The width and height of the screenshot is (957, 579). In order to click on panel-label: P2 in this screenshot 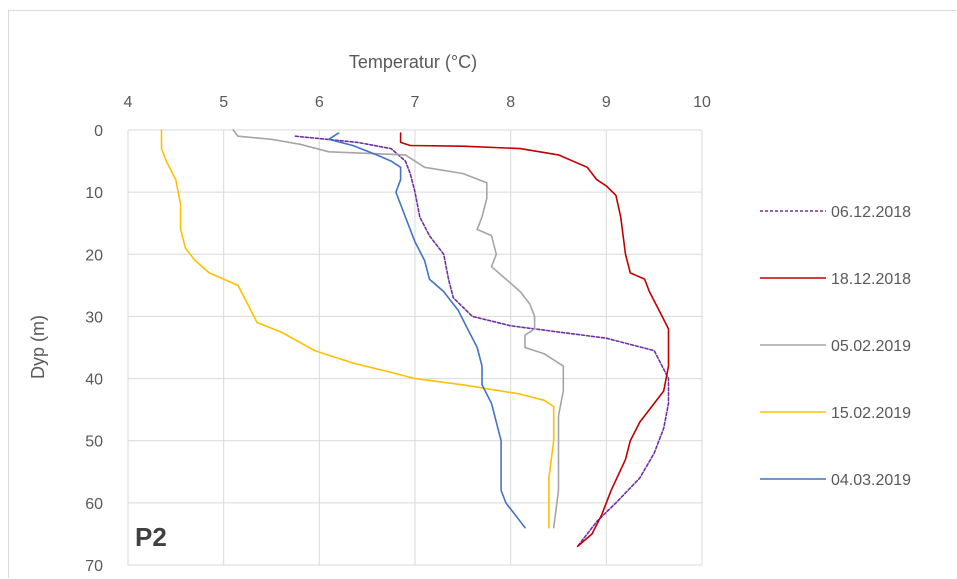, I will do `click(151, 537)`.